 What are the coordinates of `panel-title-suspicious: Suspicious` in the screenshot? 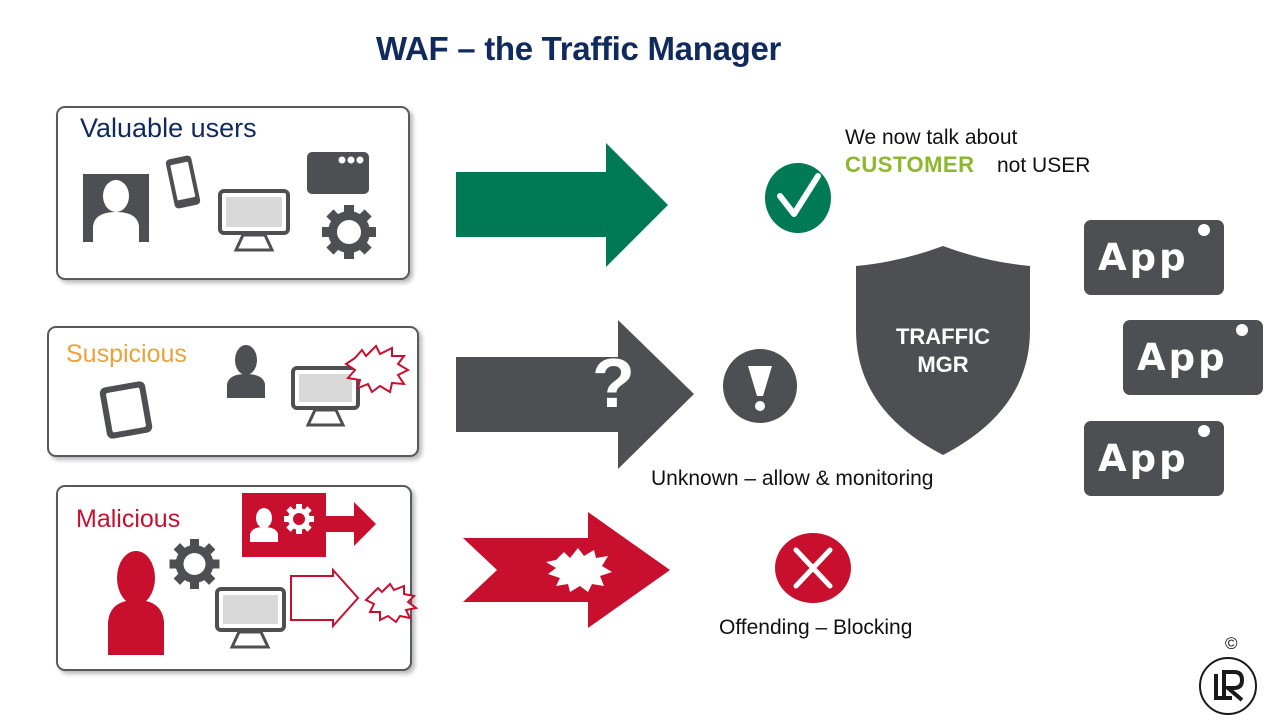 It's located at (126, 354).